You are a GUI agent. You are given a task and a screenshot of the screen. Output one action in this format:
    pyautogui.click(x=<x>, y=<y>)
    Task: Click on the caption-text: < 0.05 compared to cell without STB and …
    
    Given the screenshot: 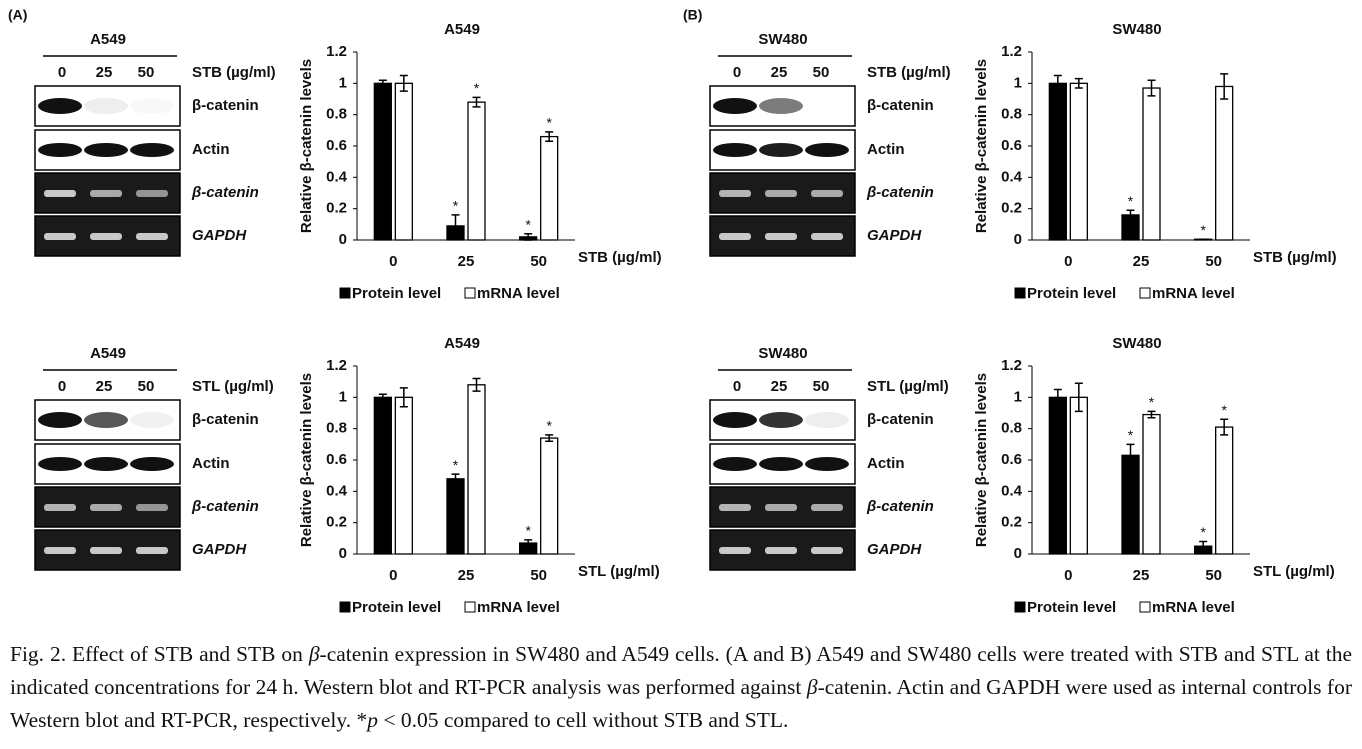 What is the action you would take?
    pyautogui.click(x=583, y=720)
    